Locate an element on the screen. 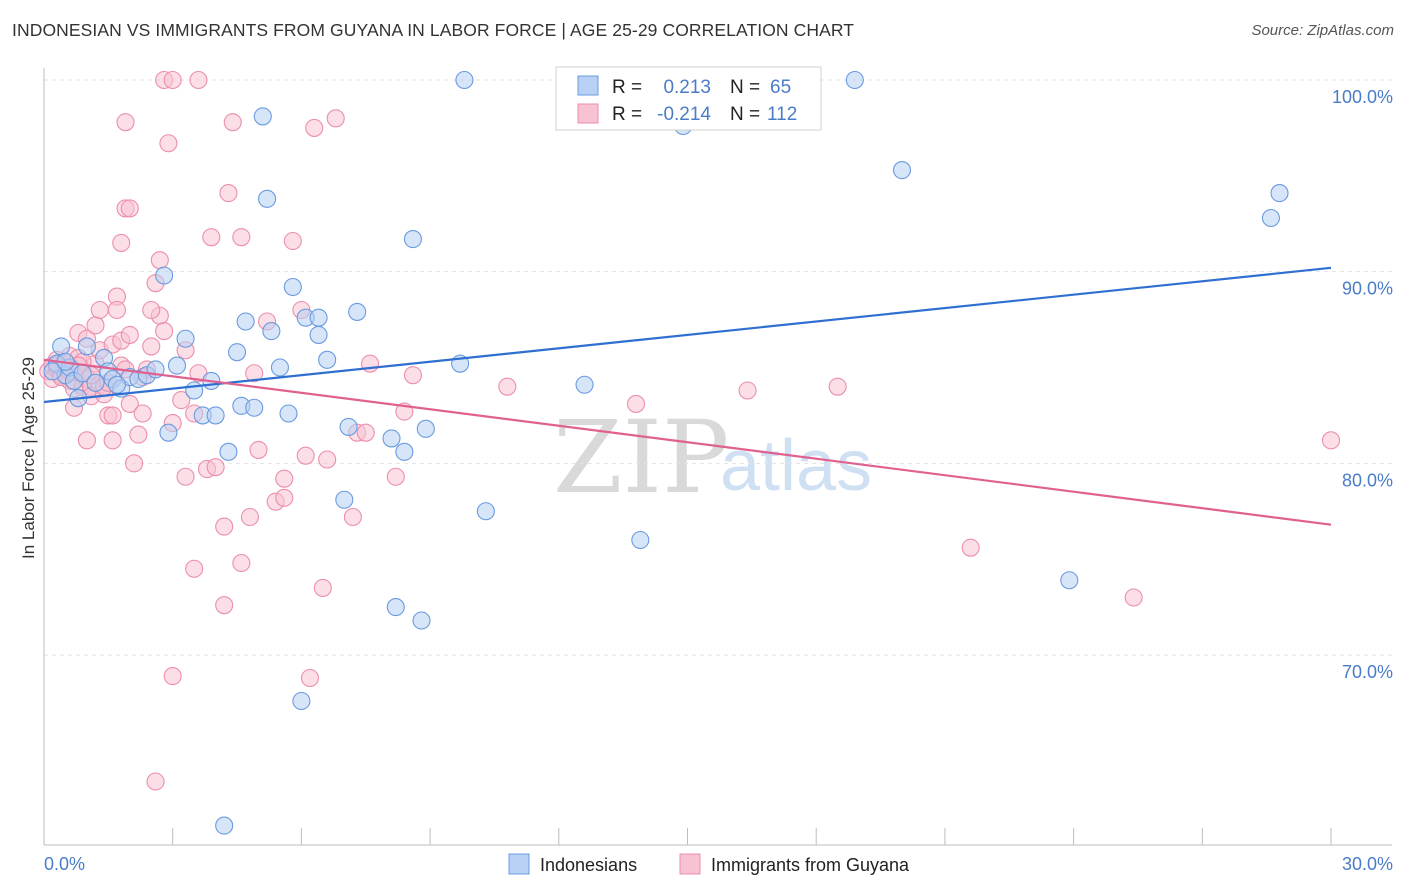 The image size is (1406, 892). stats-r-value-2: -0.214 is located at coordinates (684, 114).